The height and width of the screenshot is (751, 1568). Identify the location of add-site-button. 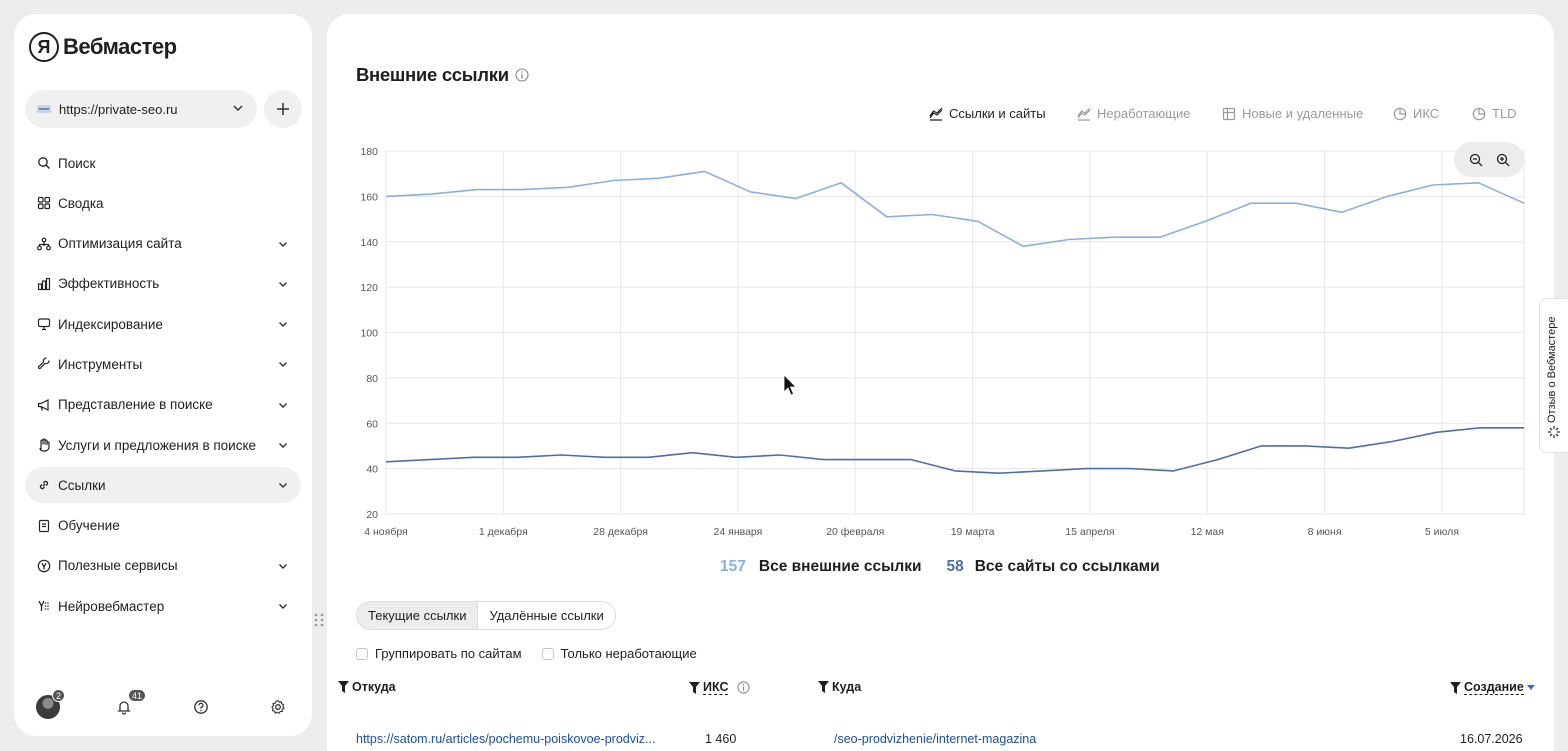
(283, 109).